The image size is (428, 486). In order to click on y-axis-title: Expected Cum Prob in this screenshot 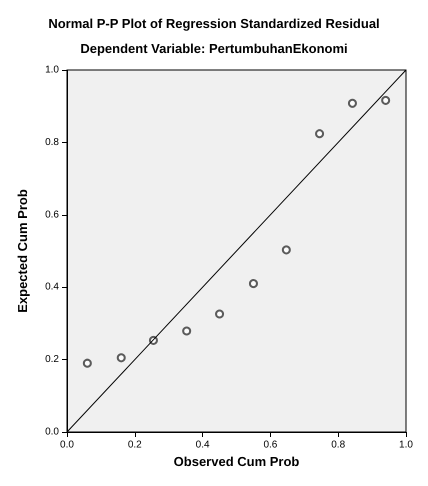, I will do `click(22, 251)`.